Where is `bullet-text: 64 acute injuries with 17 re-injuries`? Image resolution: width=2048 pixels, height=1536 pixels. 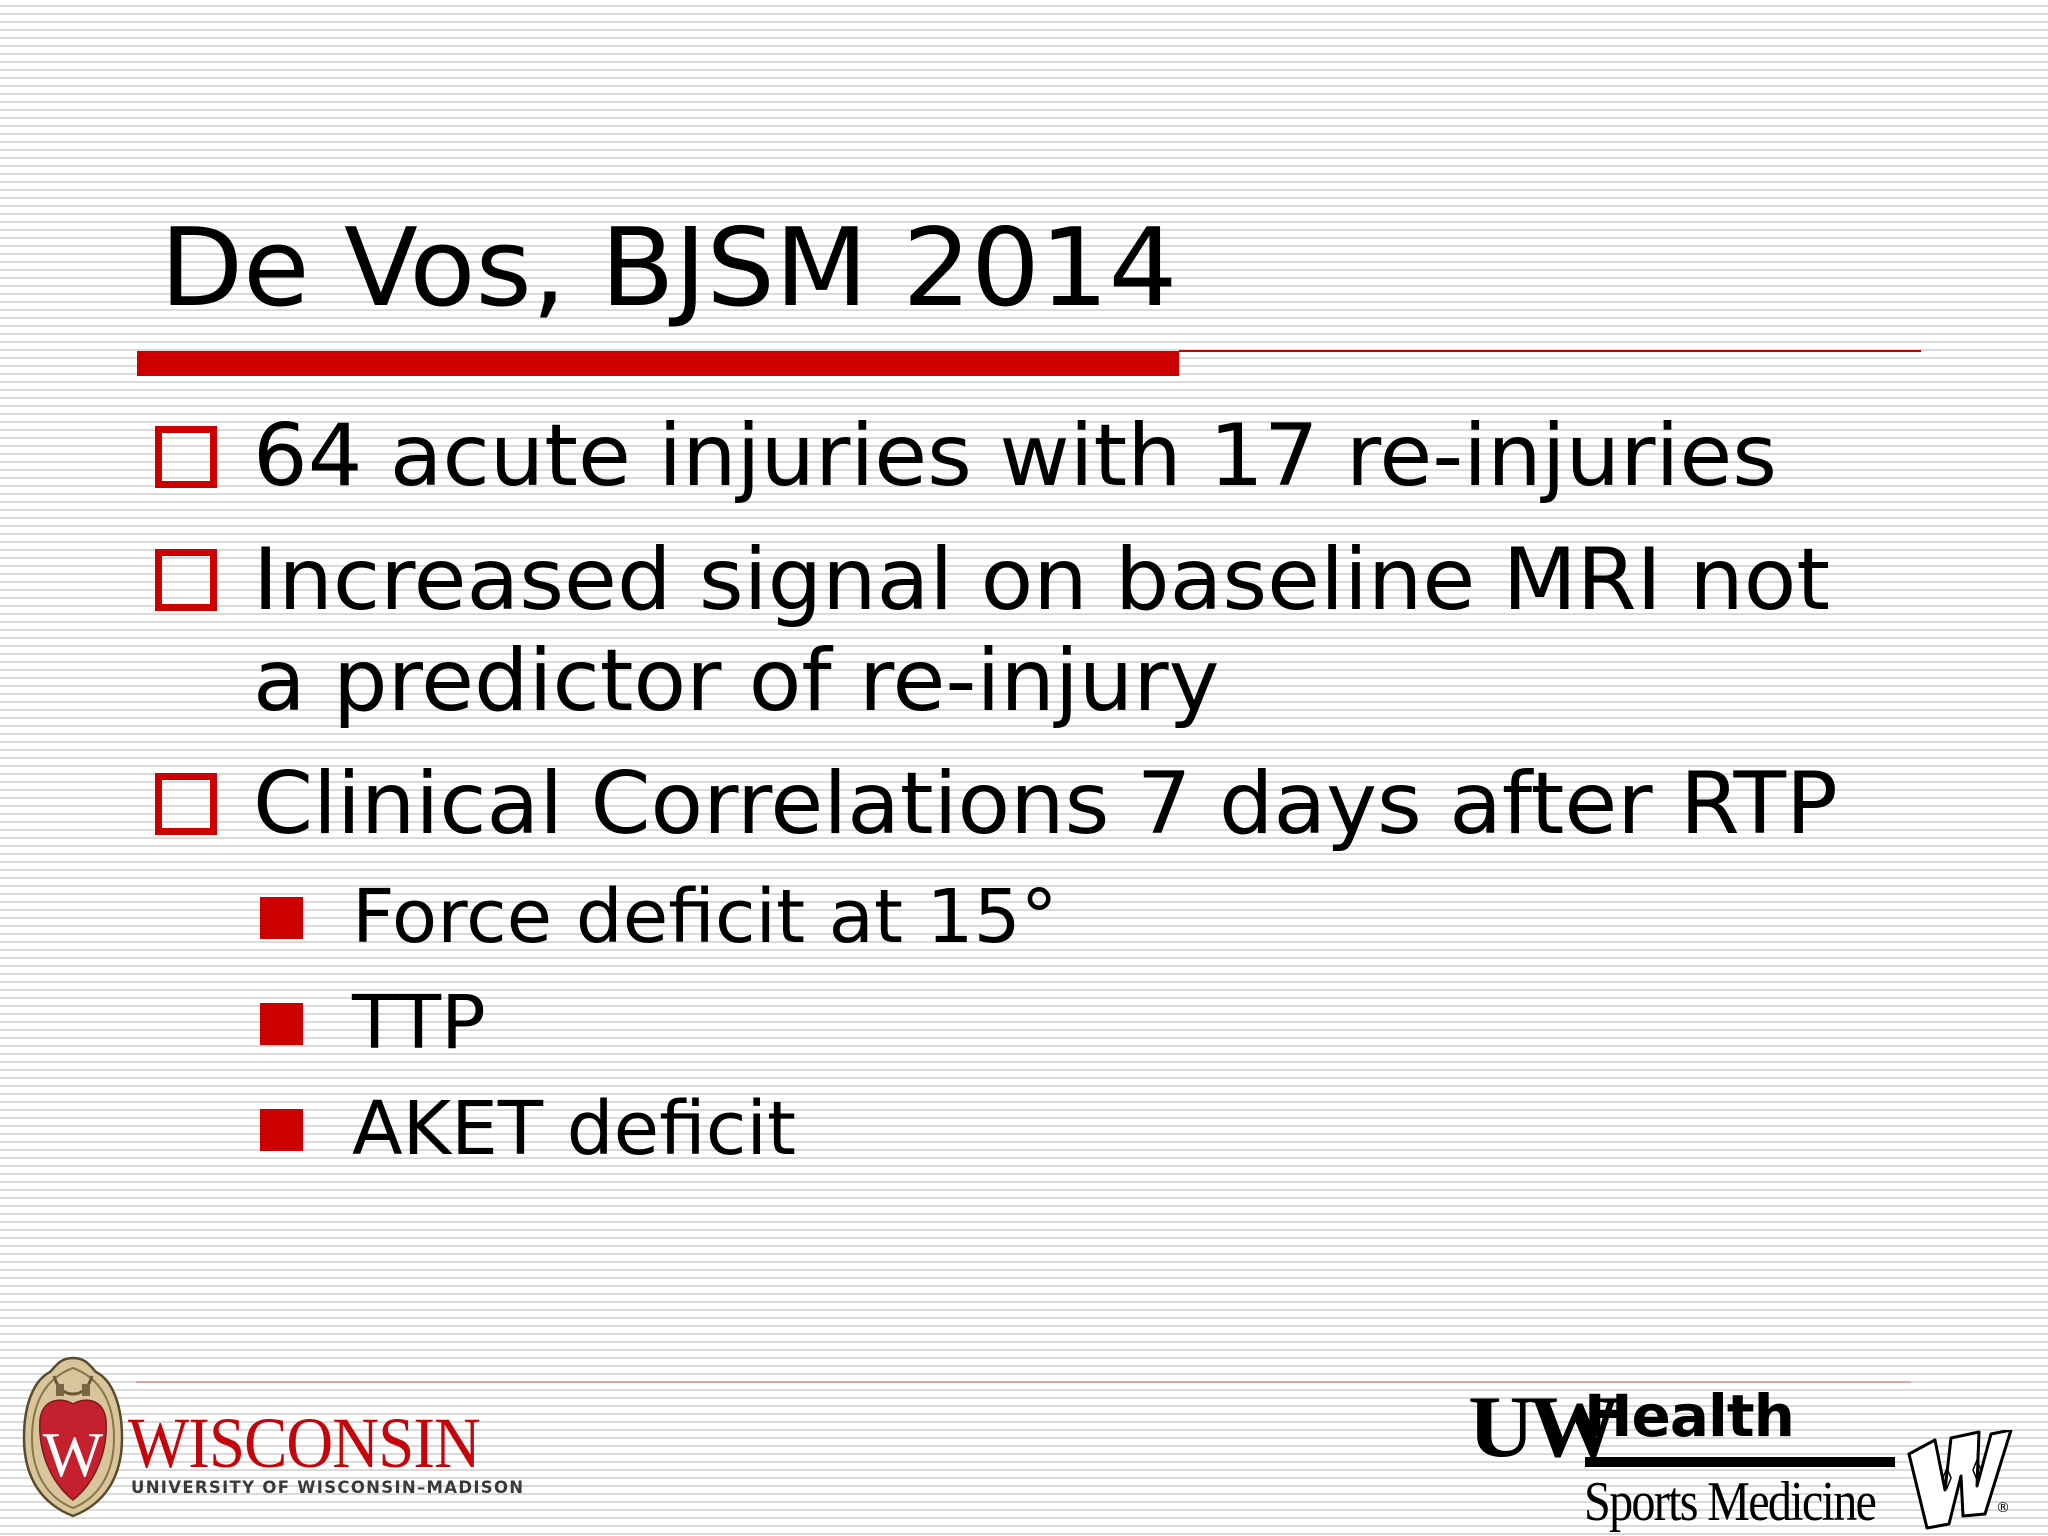
bullet-text: 64 acute injuries with 17 re-injuries is located at coordinates (1015, 456).